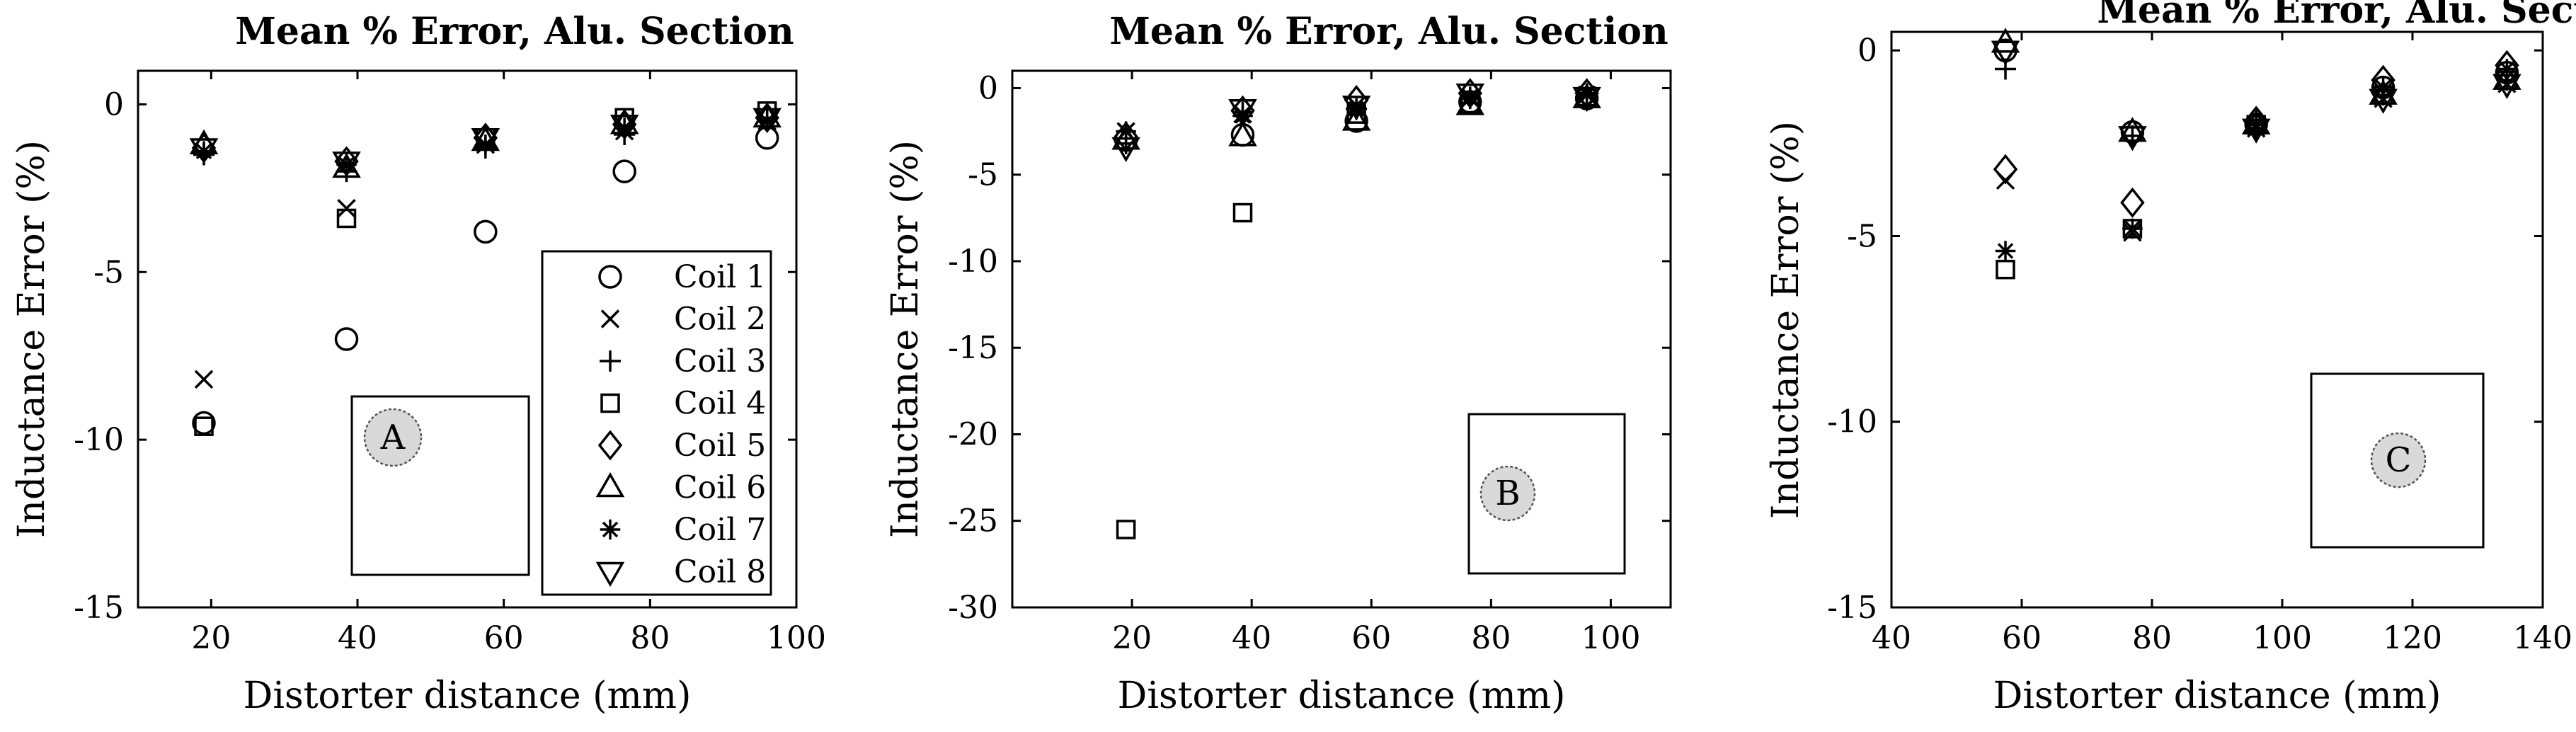  Describe the element at coordinates (108, 272) in the screenshot. I see `panel-a-ytick-label: -5` at that location.